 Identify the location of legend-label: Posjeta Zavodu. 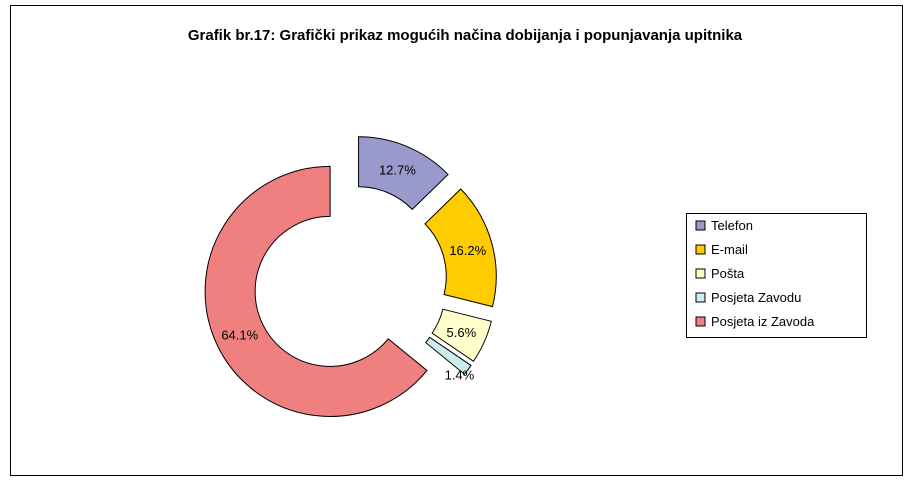
(756, 297).